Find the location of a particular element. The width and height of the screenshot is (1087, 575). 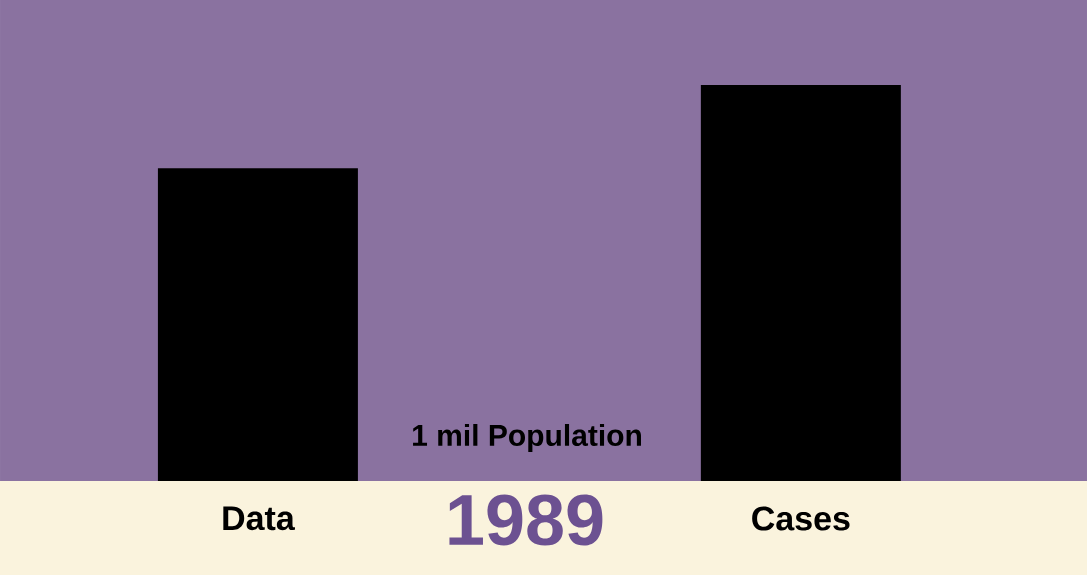

x-tick-label: Cases is located at coordinates (801, 518).